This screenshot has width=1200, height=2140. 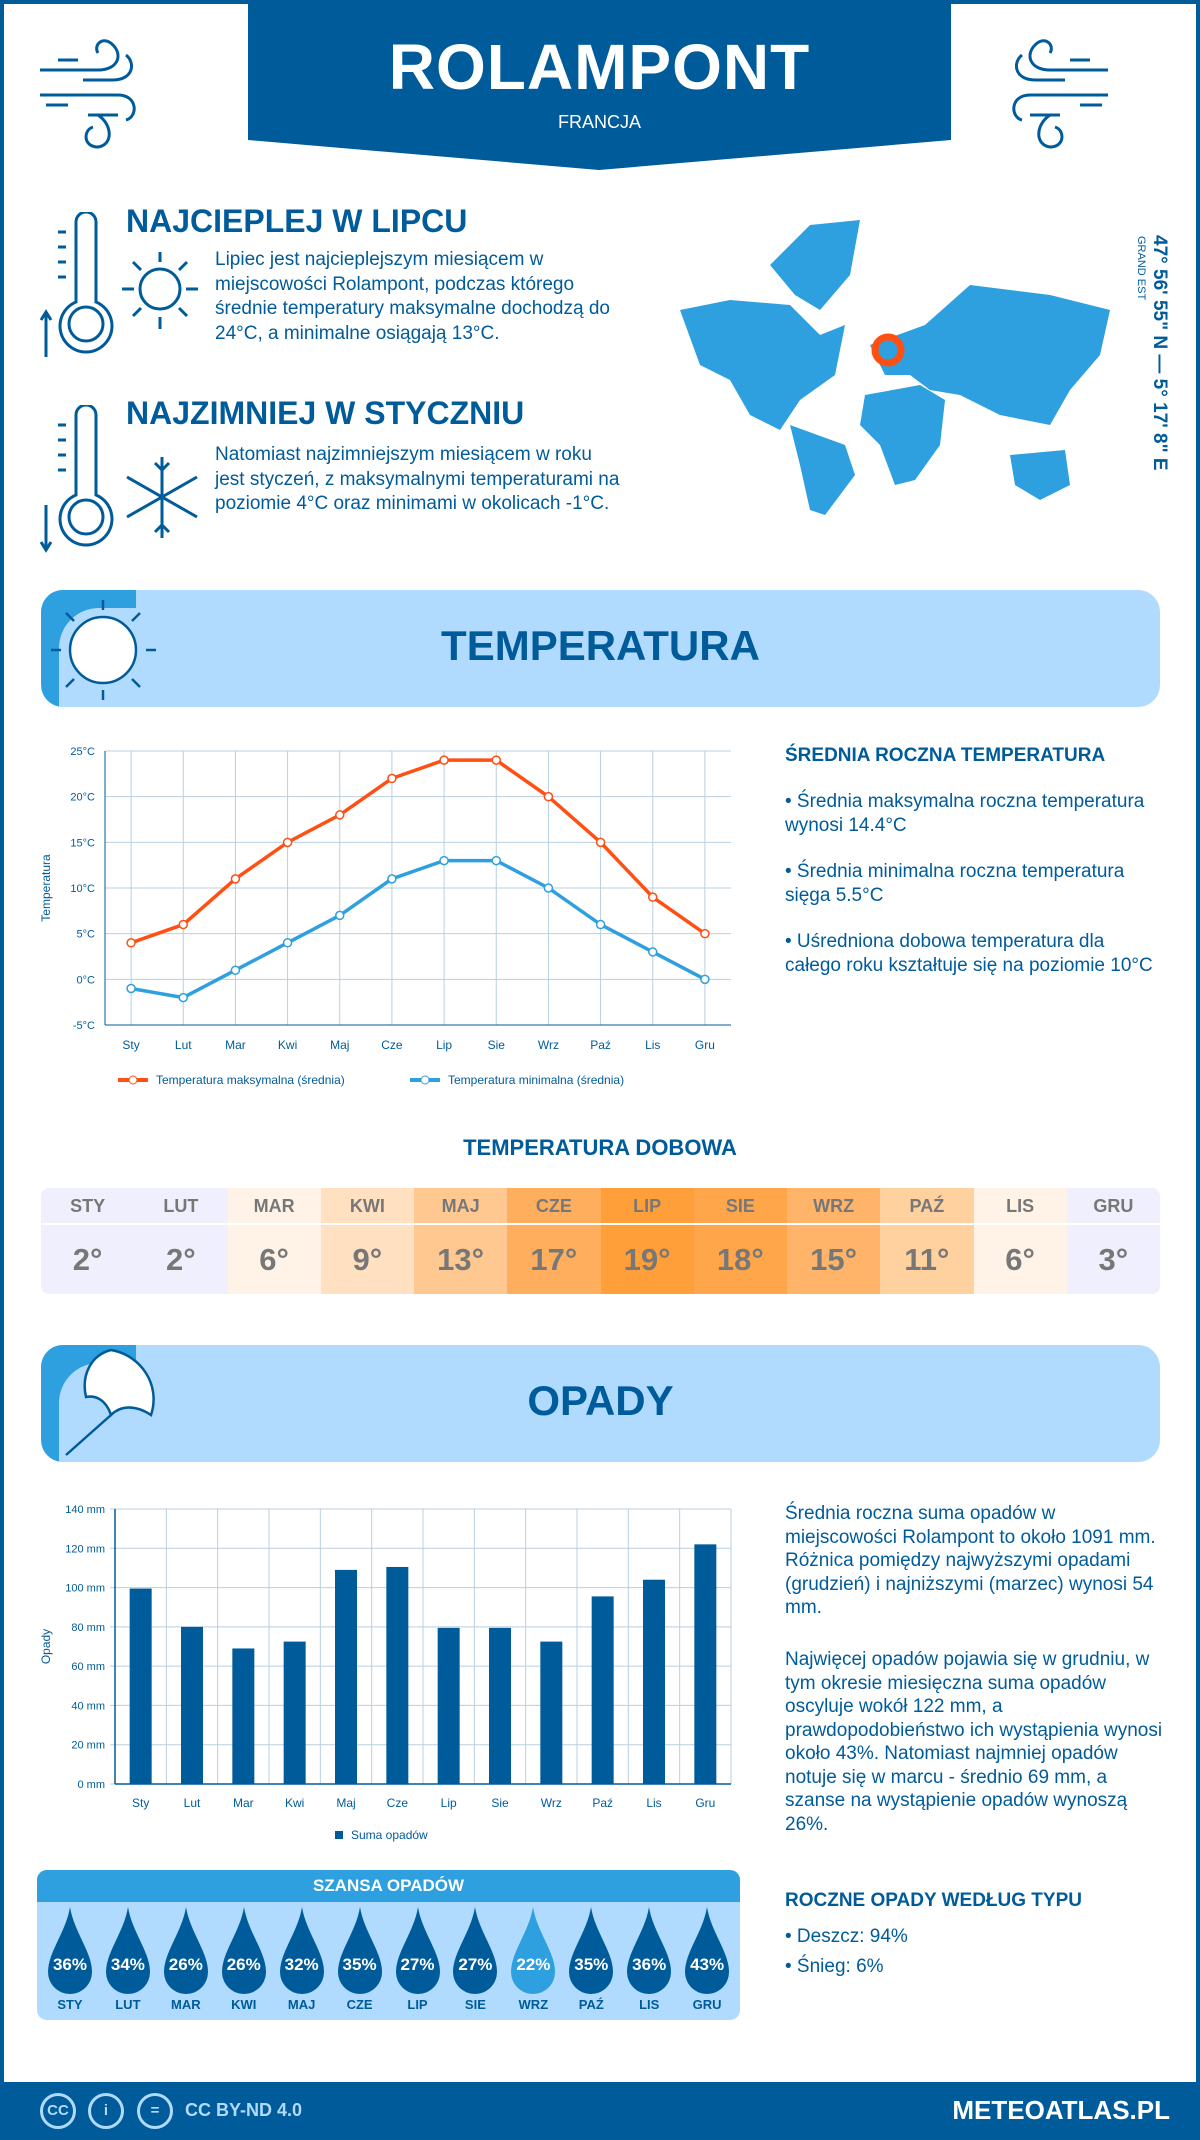 I want to click on x-tick-label: Kwi, so click(x=287, y=1045).